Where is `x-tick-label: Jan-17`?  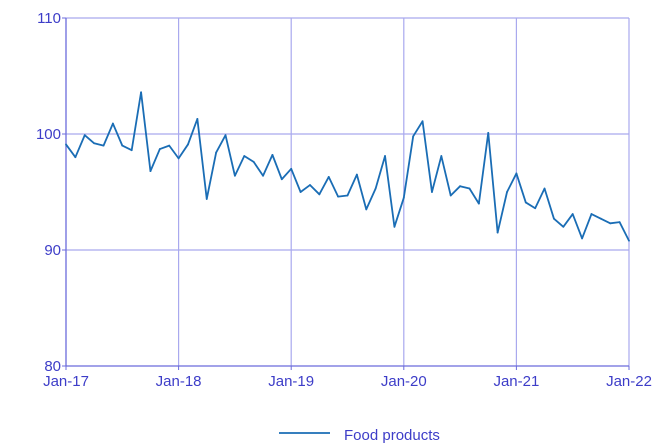
x-tick-label: Jan-17 is located at coordinates (66, 381).